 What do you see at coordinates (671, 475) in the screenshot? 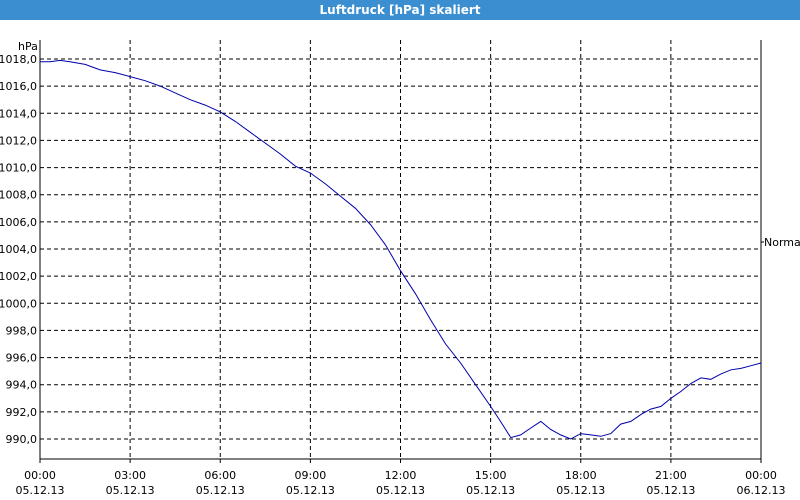
I see `x-tick-time-label: 21:00` at bounding box center [671, 475].